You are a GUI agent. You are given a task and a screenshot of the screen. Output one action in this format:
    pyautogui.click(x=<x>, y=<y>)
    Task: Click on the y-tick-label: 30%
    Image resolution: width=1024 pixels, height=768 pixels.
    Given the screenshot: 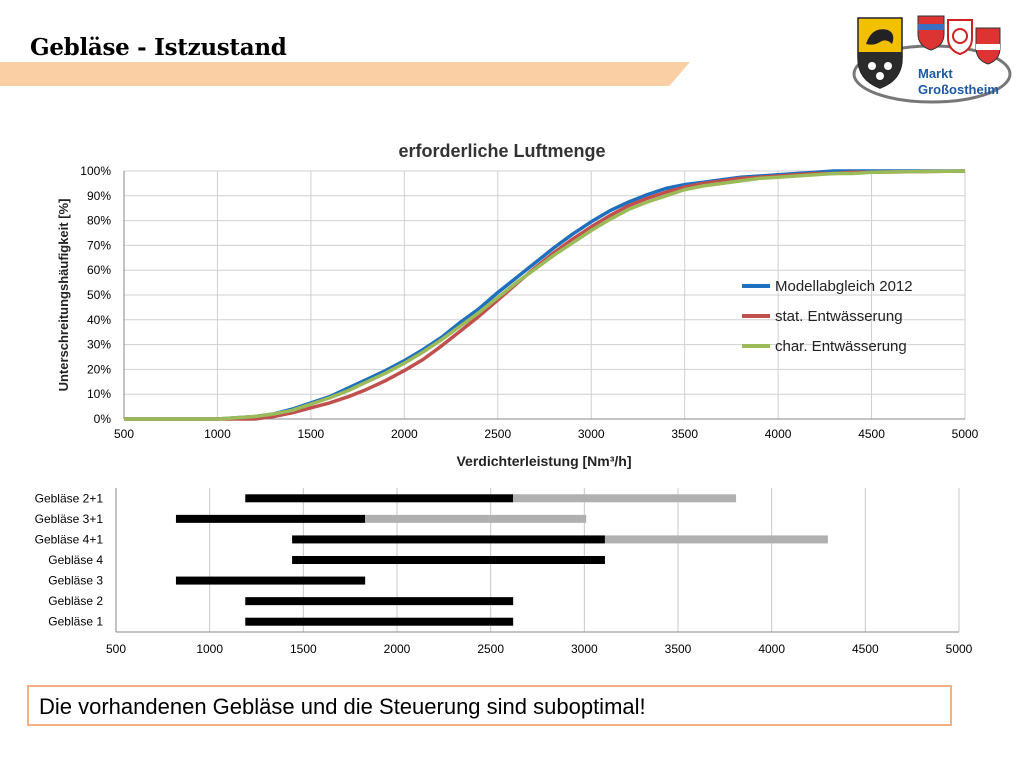 What is the action you would take?
    pyautogui.click(x=99, y=345)
    